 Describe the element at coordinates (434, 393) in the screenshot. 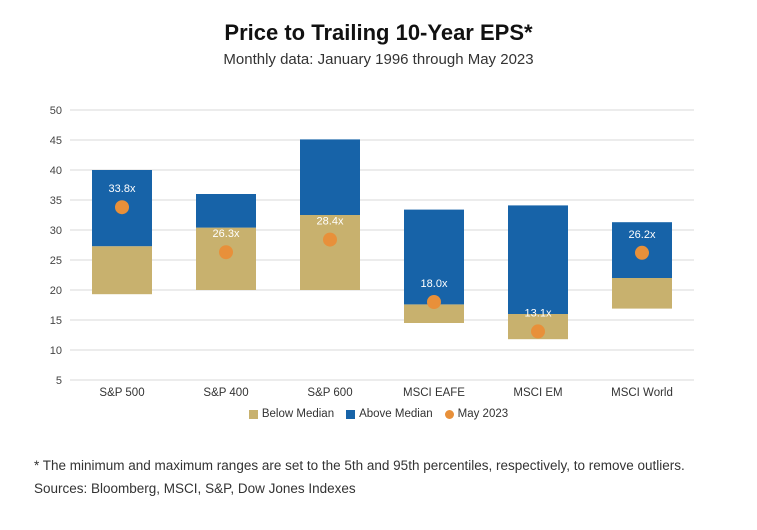

I see `category-label-3: MSCI EAFE` at that location.